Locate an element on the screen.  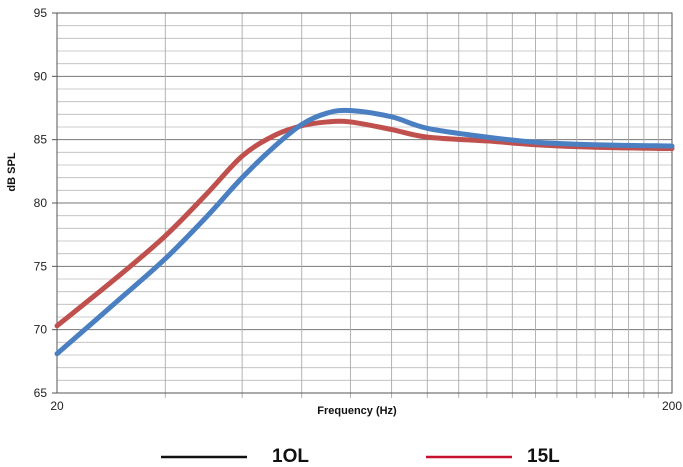
y-tick-labels: 65 70 75 80 85 90 95 is located at coordinates (41, 203).